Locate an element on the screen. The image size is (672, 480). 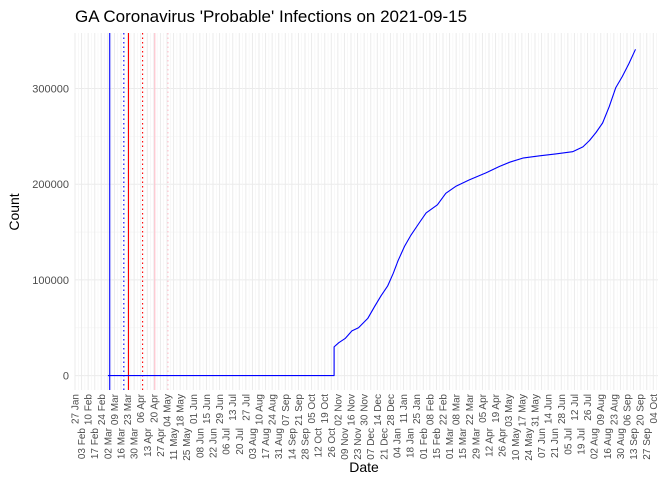
x-tick-label: 21 Sep is located at coordinates (299, 410).